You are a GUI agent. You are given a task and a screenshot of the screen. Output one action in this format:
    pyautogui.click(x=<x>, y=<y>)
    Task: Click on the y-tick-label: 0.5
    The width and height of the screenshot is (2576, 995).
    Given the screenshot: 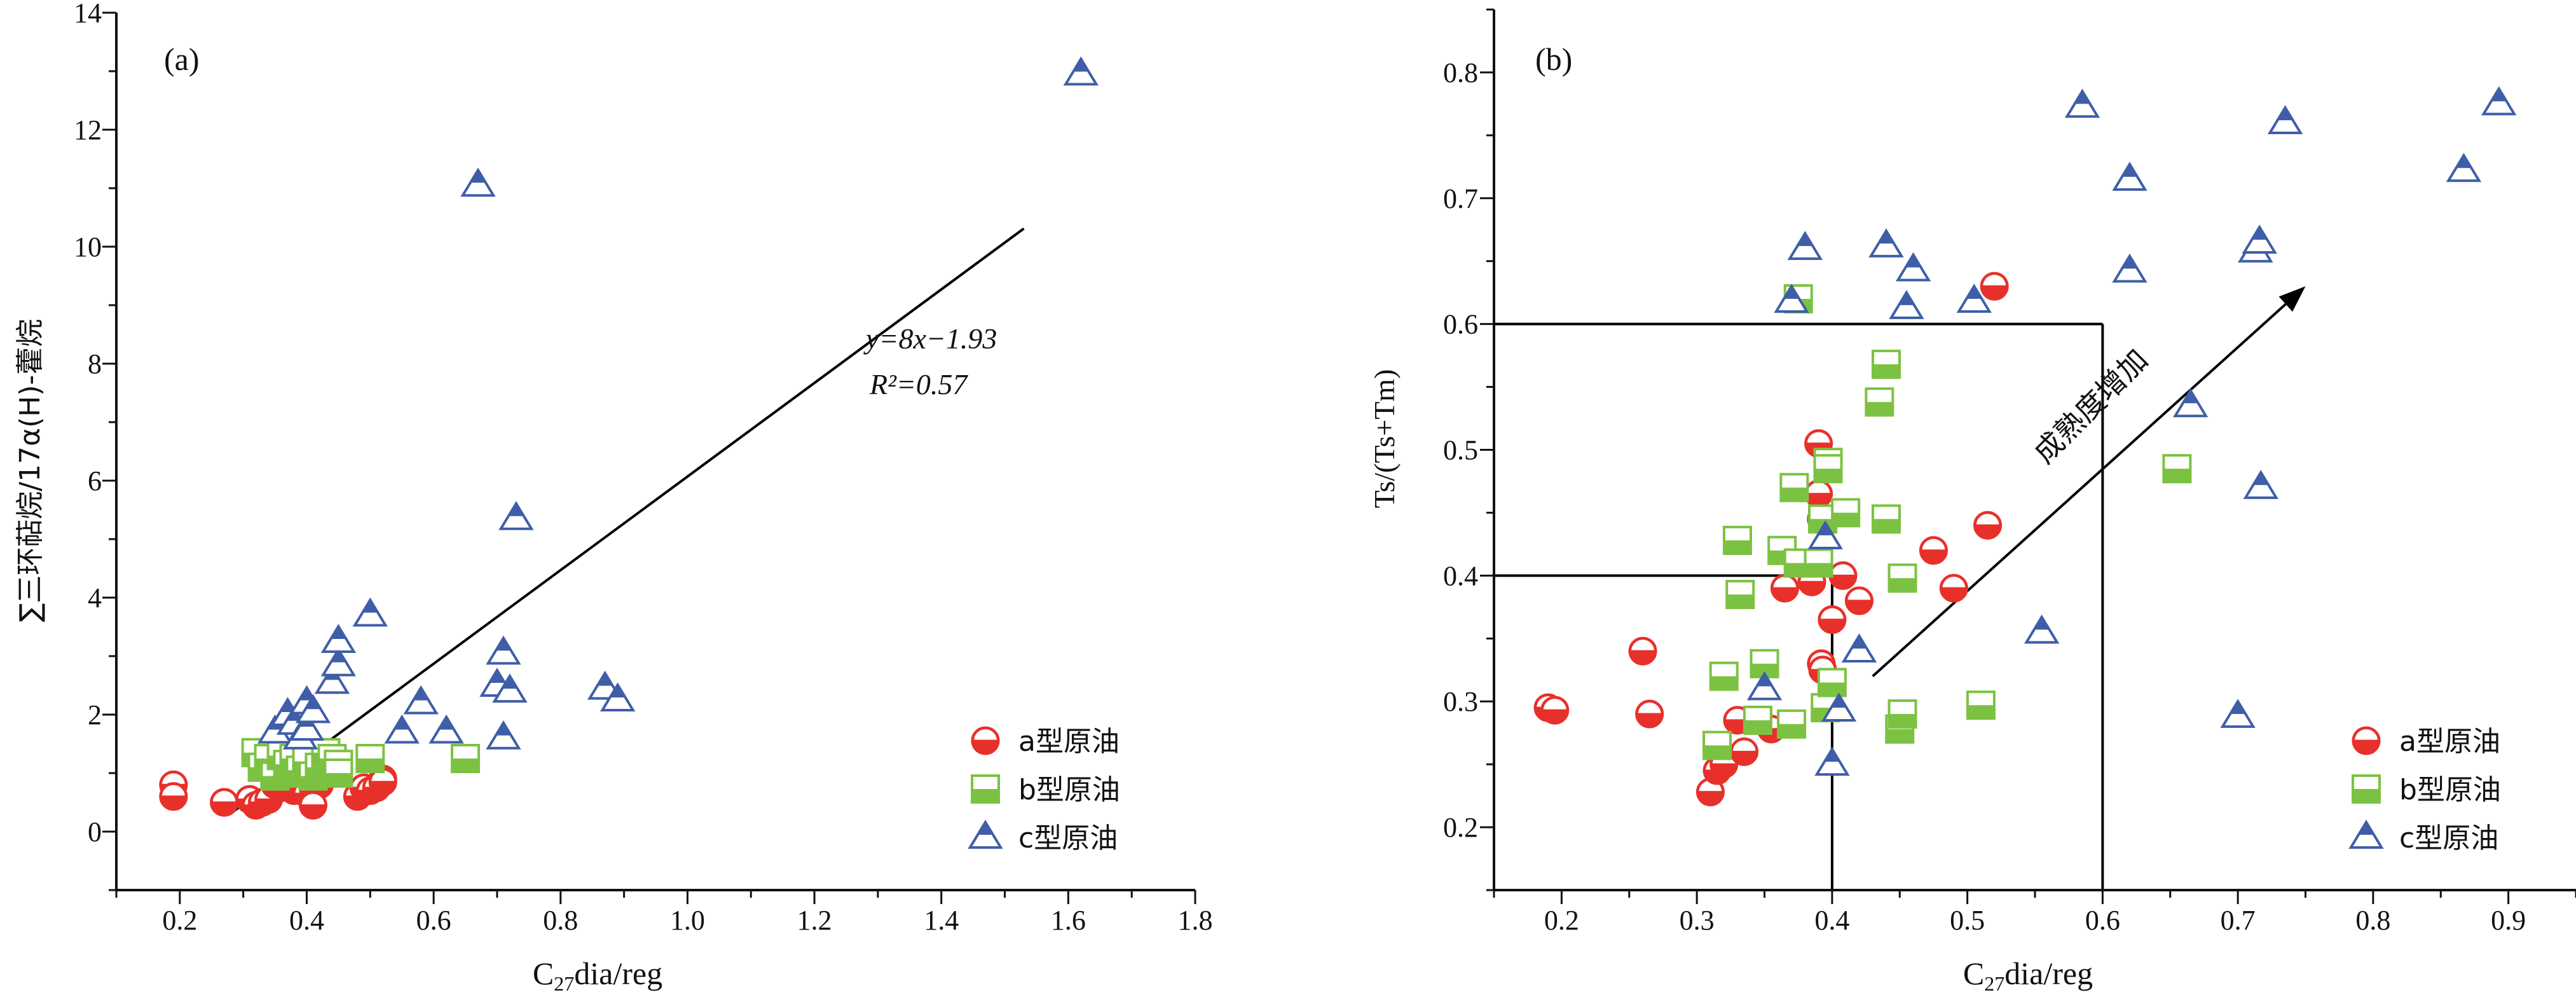 What is the action you would take?
    pyautogui.click(x=1461, y=450)
    